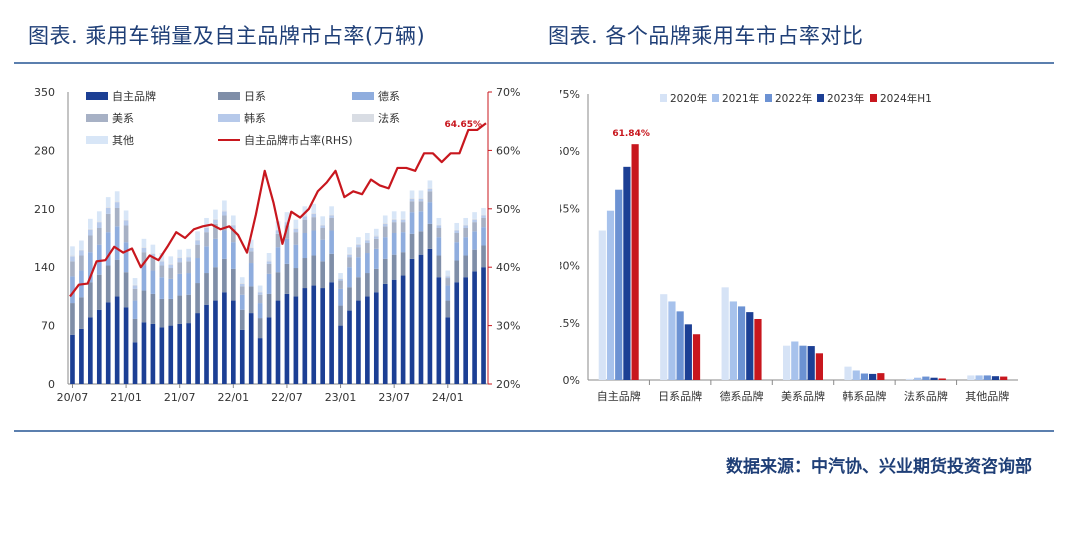 Image resolution: width=1080 pixels, height=535 pixels. Describe the element at coordinates (571, 380) in the screenshot. I see `y-tick-label: 0%` at that location.